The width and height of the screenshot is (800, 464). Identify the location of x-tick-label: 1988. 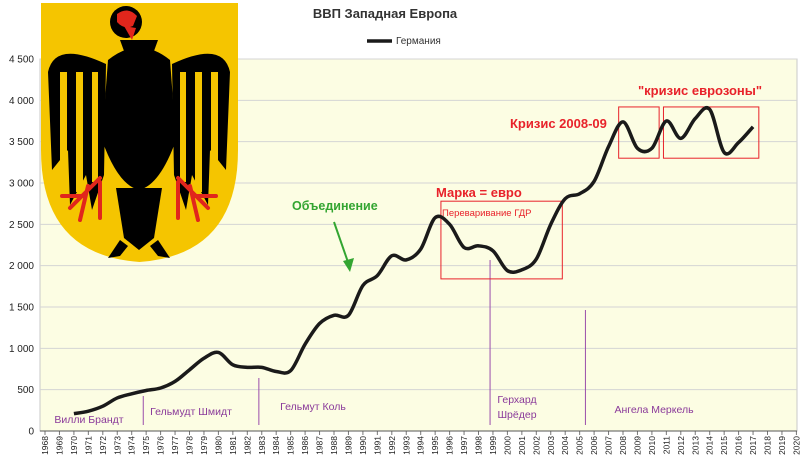
(334, 445).